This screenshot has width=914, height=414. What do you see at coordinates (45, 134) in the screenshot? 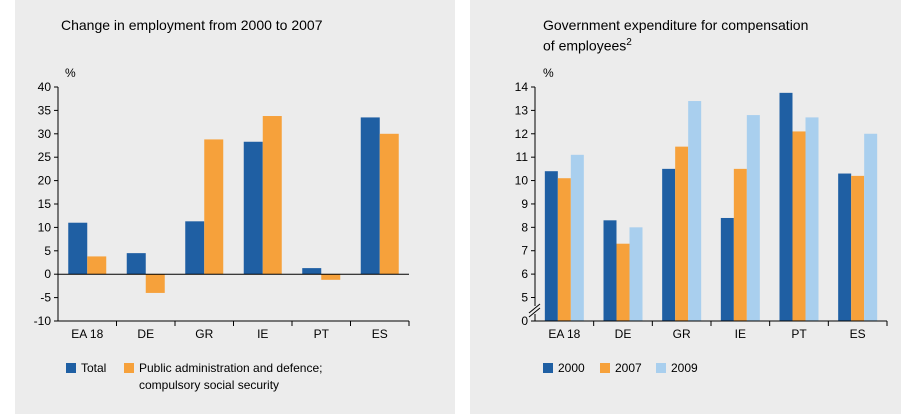
I see `y-tick-label: 30` at bounding box center [45, 134].